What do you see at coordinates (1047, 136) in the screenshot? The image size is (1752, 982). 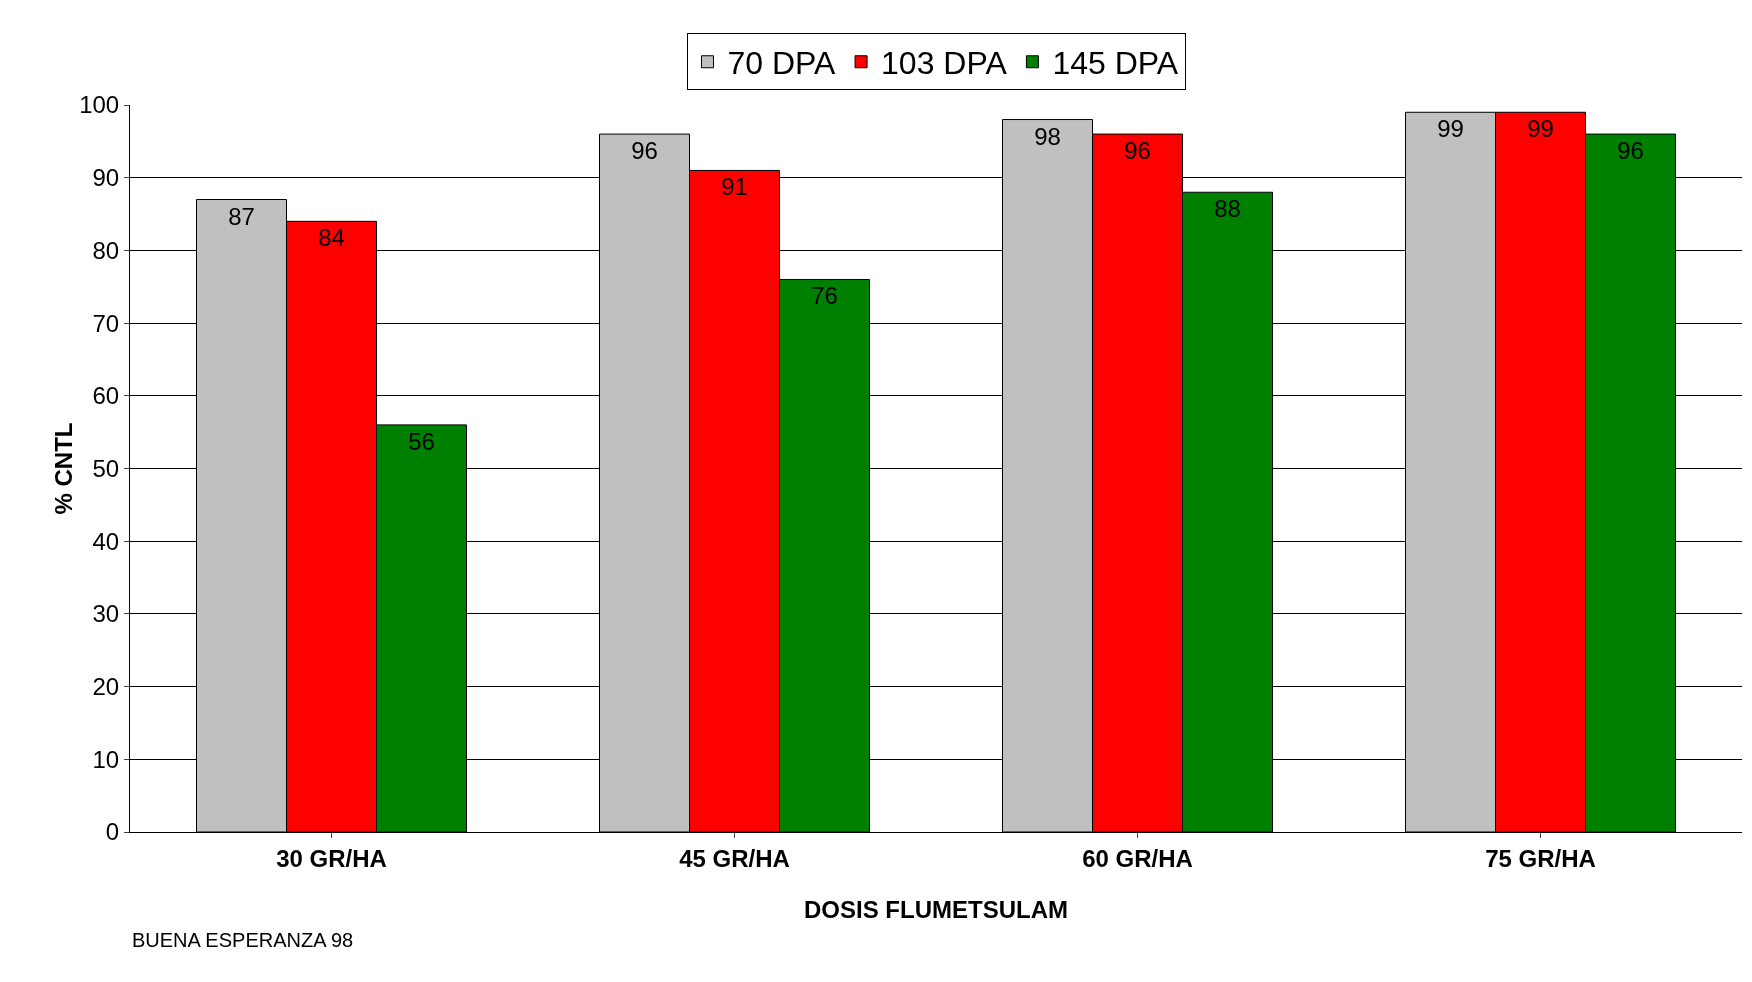 I see `data-label: 98` at bounding box center [1047, 136].